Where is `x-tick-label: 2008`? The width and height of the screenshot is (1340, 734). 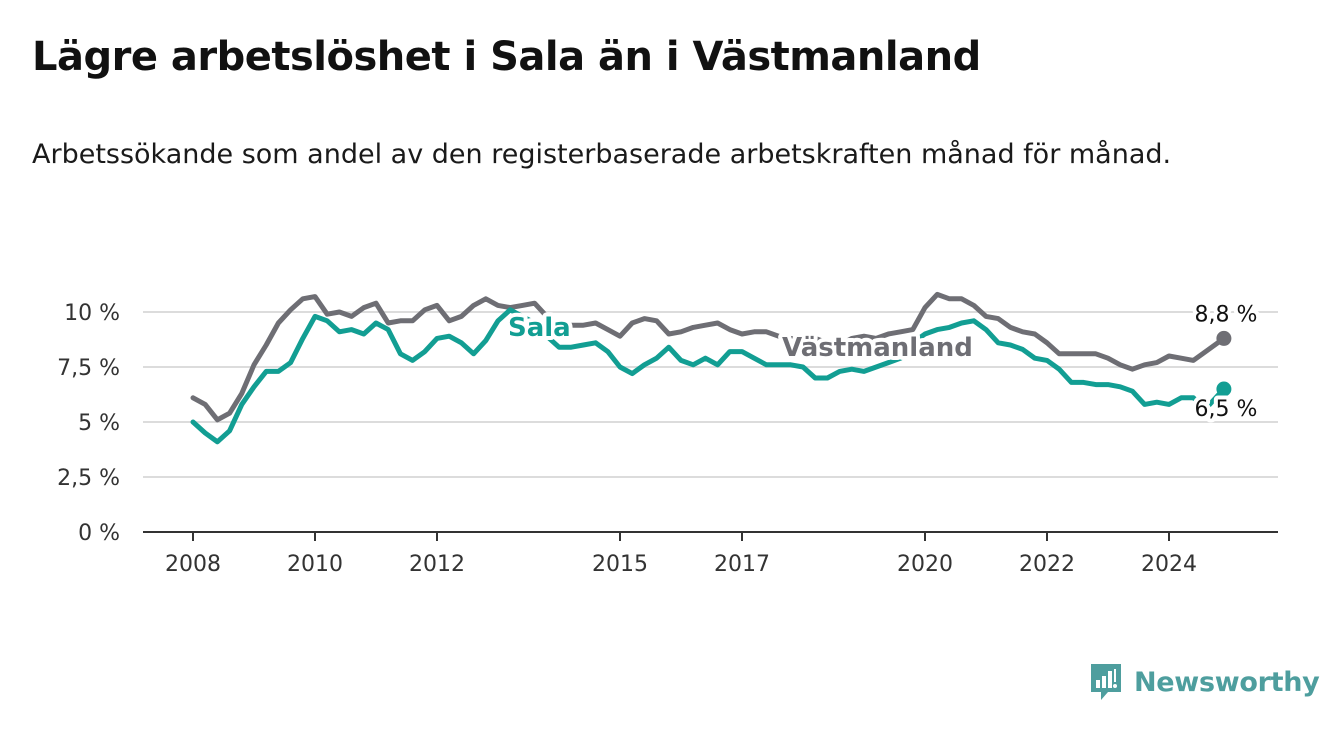
x-tick-label: 2008 is located at coordinates (193, 564).